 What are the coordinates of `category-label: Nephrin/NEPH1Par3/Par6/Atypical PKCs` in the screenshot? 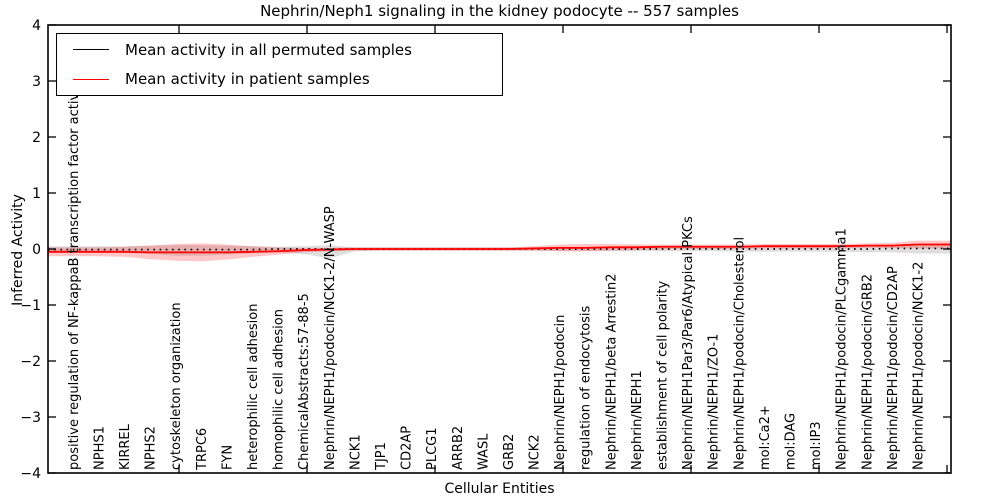 It's located at (688, 343).